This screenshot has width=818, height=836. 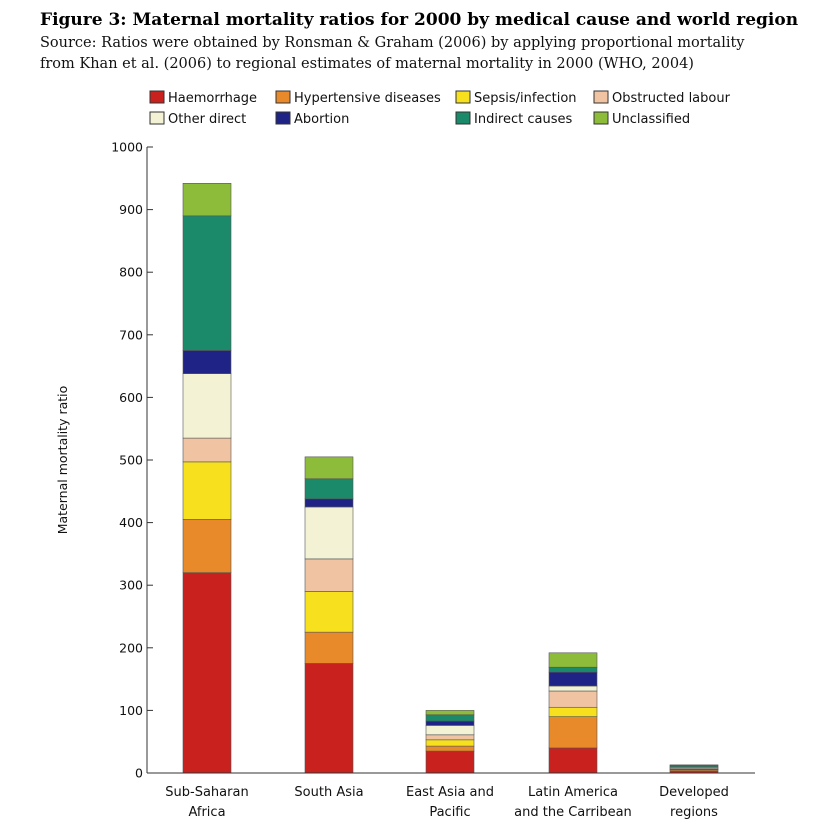 I want to click on y-tick-label: 300, so click(x=131, y=585).